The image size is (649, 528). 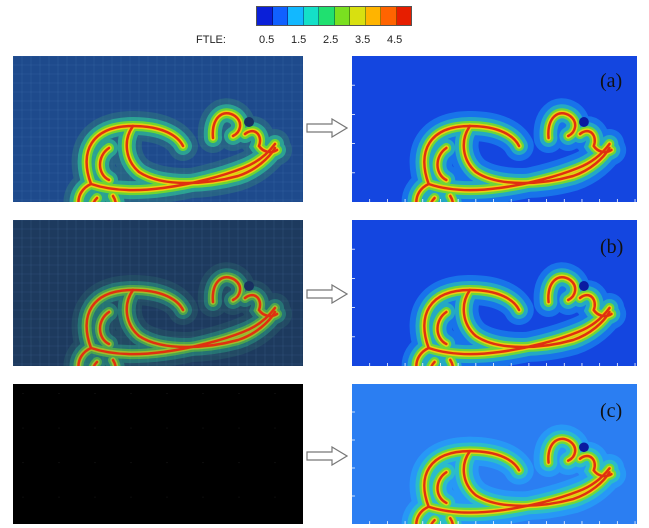 I want to click on colorbar-title: FTLE:, so click(x=211, y=40).